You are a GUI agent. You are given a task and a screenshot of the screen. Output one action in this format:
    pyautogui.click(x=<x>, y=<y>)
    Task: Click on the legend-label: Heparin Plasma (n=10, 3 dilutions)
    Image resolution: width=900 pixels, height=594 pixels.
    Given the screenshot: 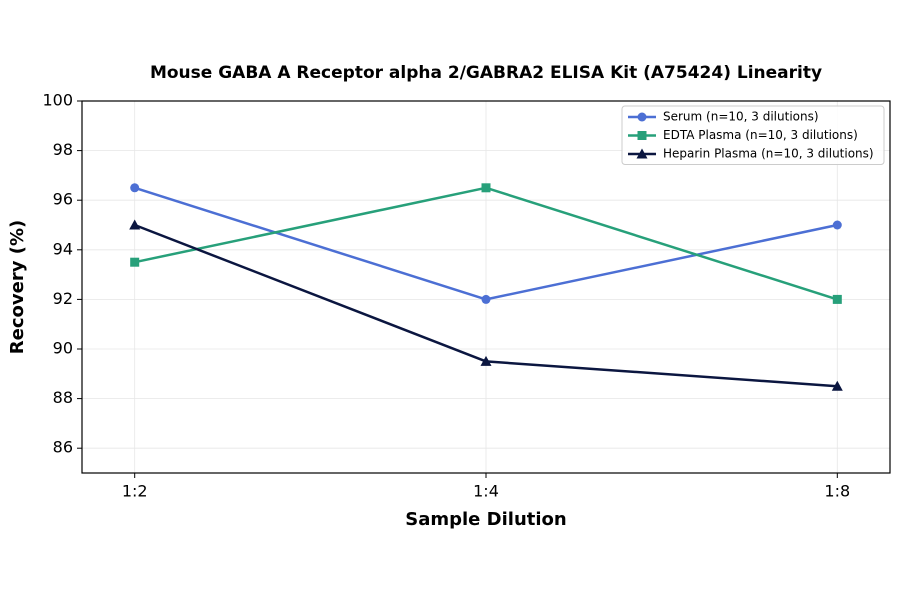 What is the action you would take?
    pyautogui.click(x=768, y=154)
    